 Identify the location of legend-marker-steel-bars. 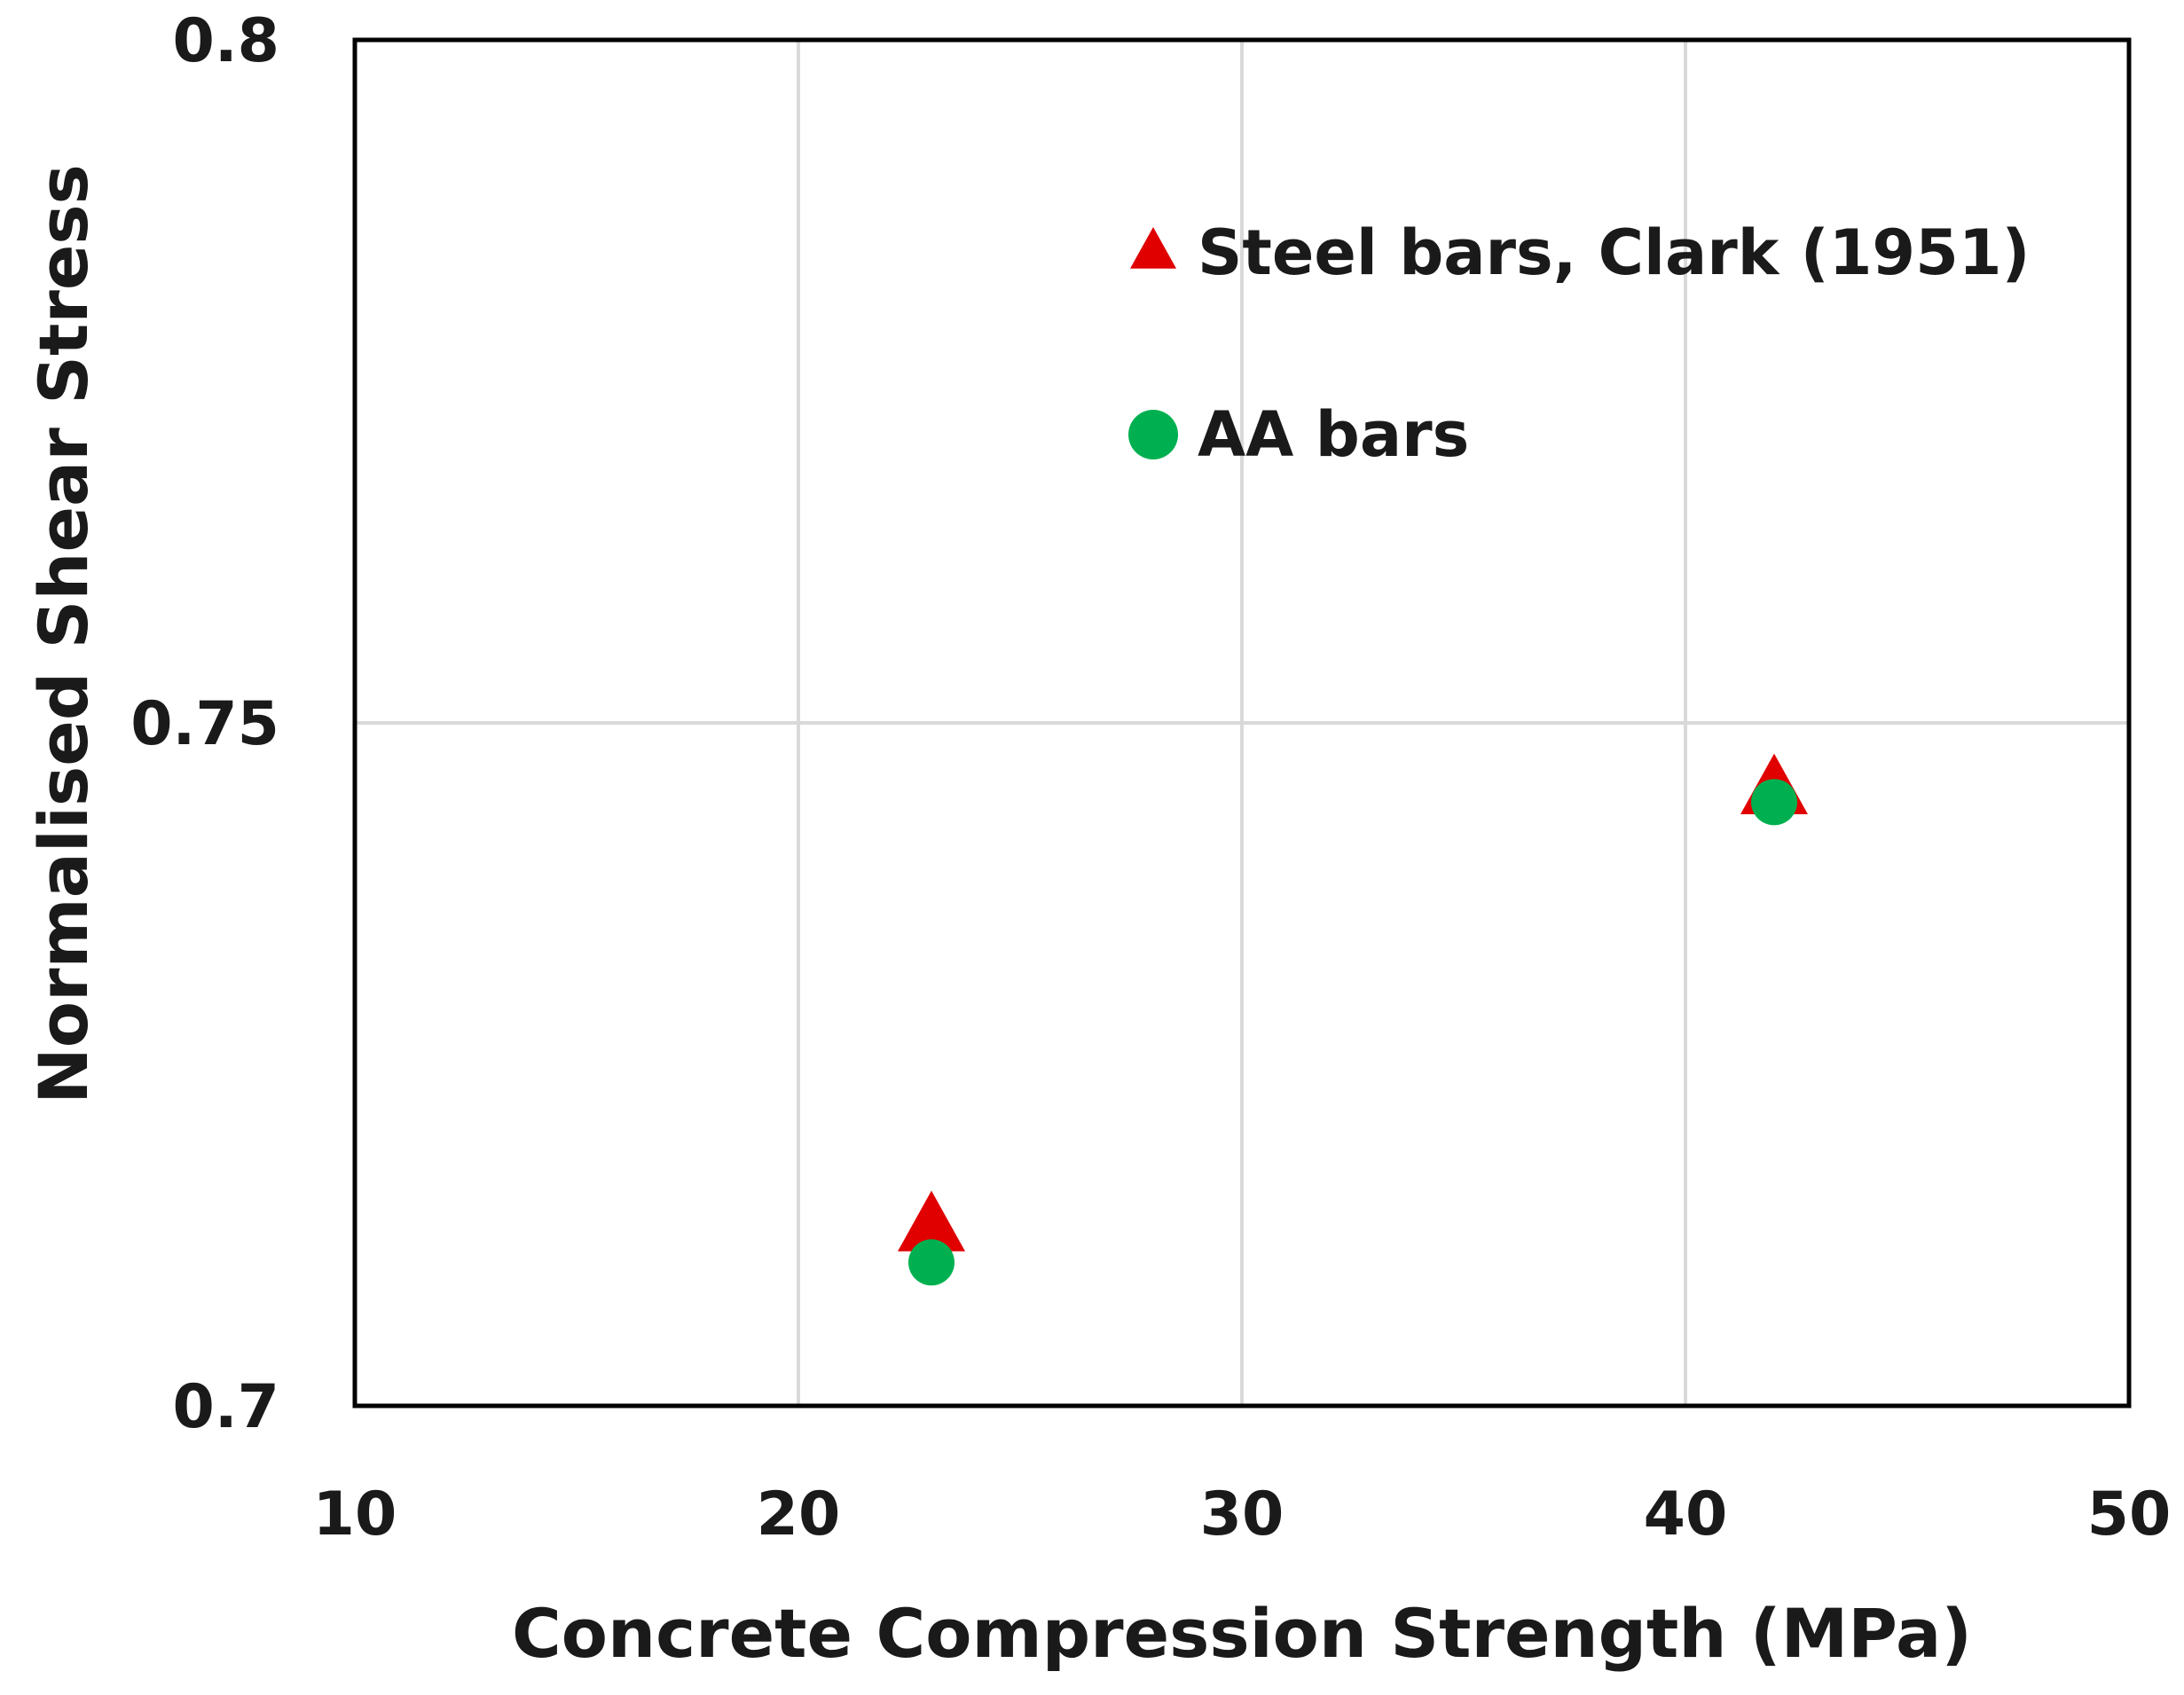
(1153, 248).